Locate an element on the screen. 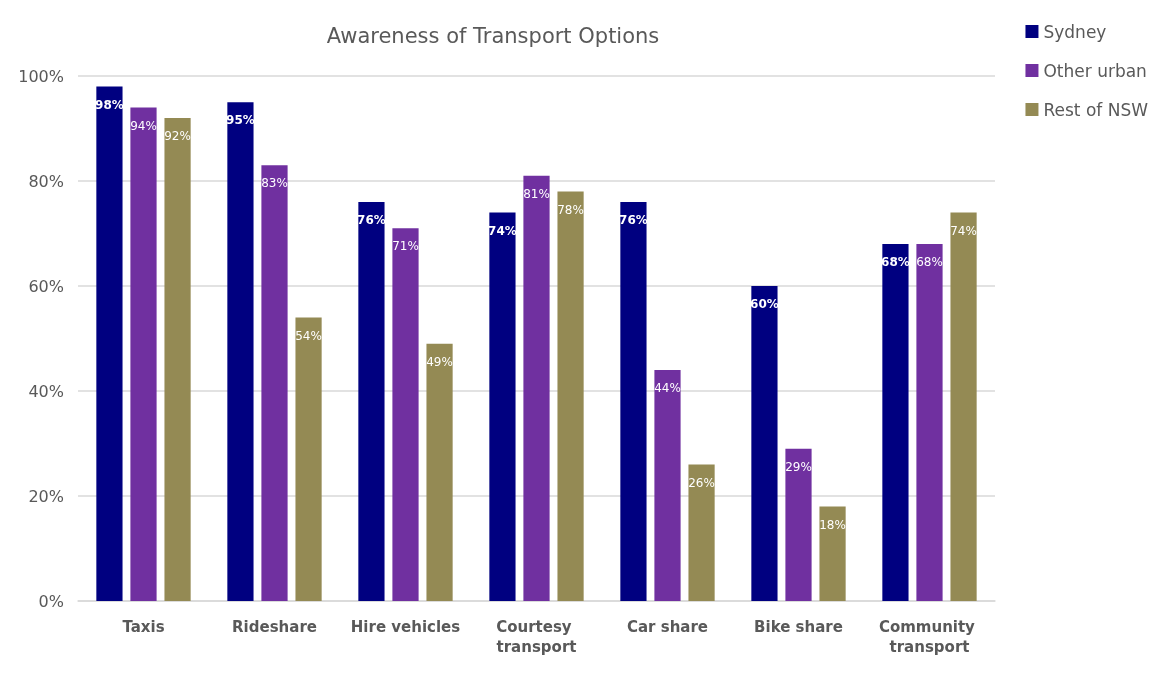  y-tick-label: 80% is located at coordinates (46, 181).